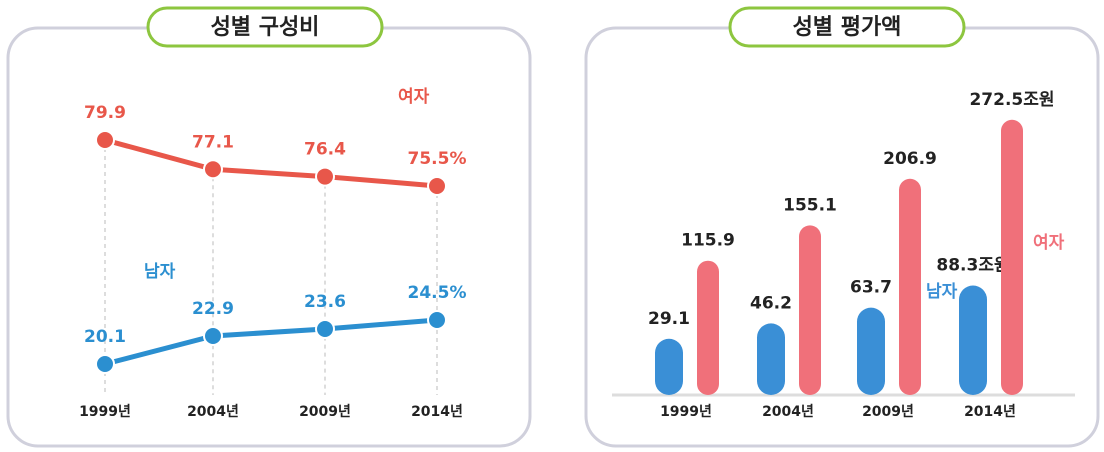 The width and height of the screenshot is (1104, 452). Describe the element at coordinates (325, 150) in the screenshot. I see `data-label: 76.4` at that location.